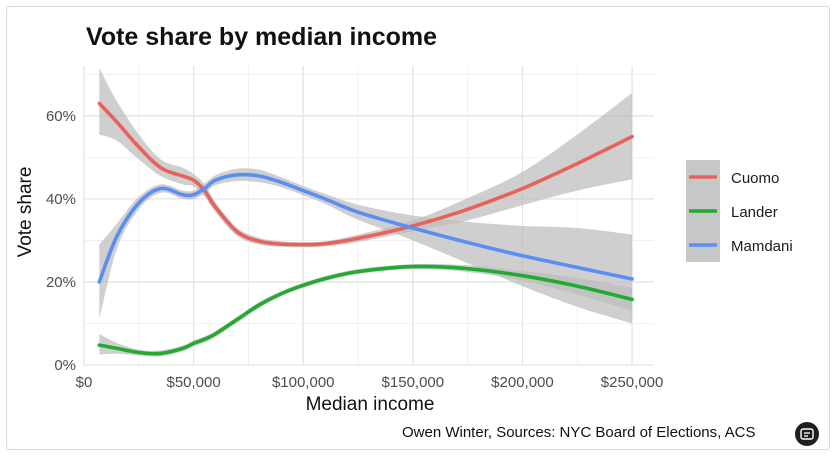  What do you see at coordinates (632, 382) in the screenshot?
I see `x-tick-label: $250,000` at bounding box center [632, 382].